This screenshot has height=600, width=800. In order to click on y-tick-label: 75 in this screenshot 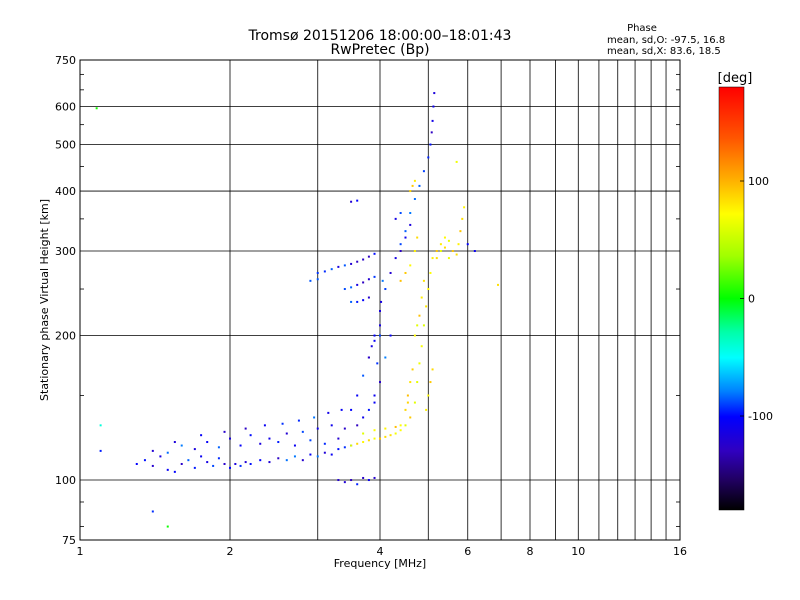, I will do `click(69, 540)`.